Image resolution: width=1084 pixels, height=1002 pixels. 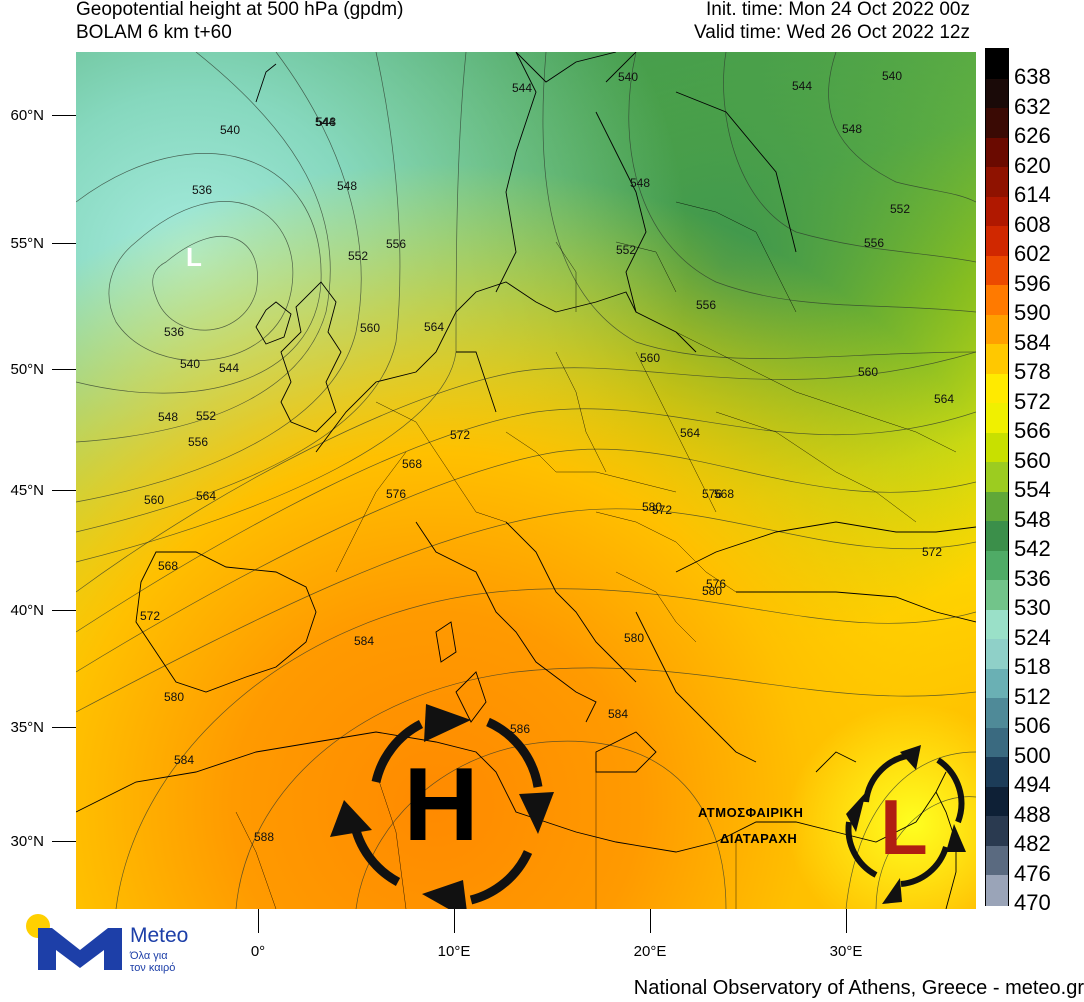 What do you see at coordinates (1032, 519) in the screenshot?
I see `colorbar-label: 548` at bounding box center [1032, 519].